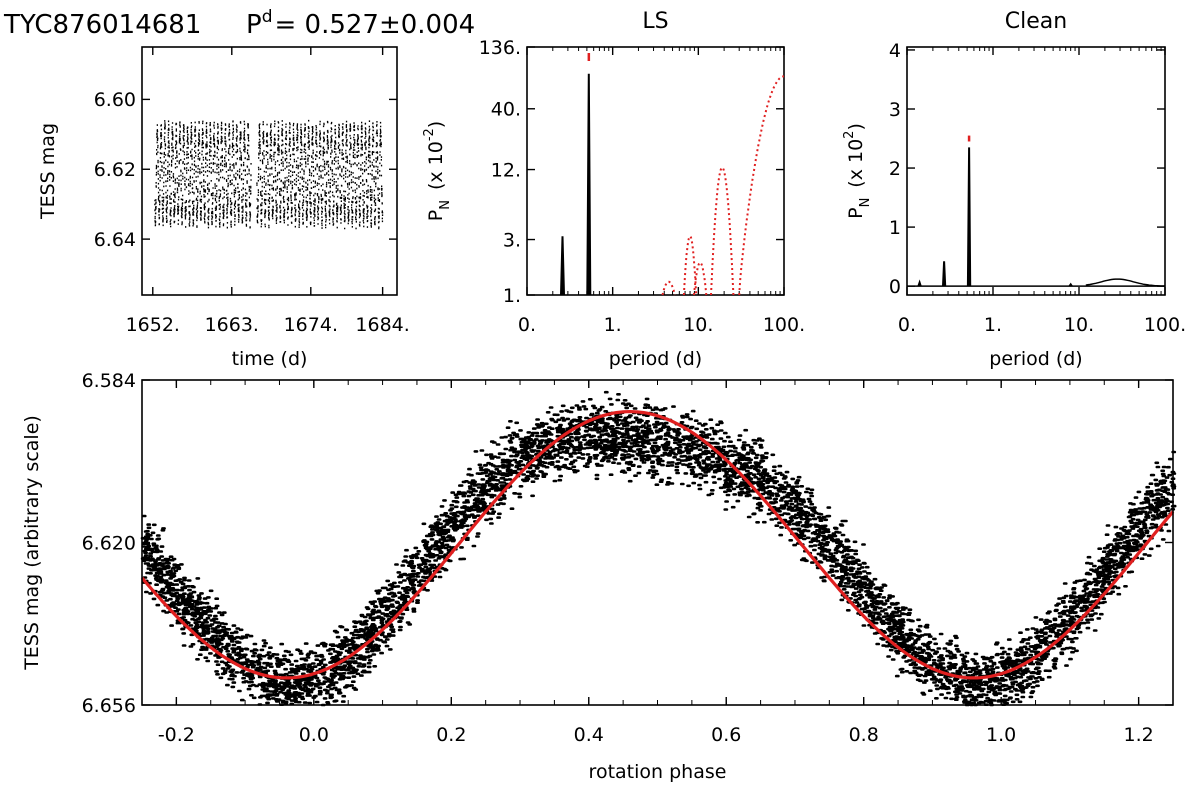  What do you see at coordinates (153, 325) in the screenshot?
I see `lightcurve-x-tick-label: 1652.` at bounding box center [153, 325].